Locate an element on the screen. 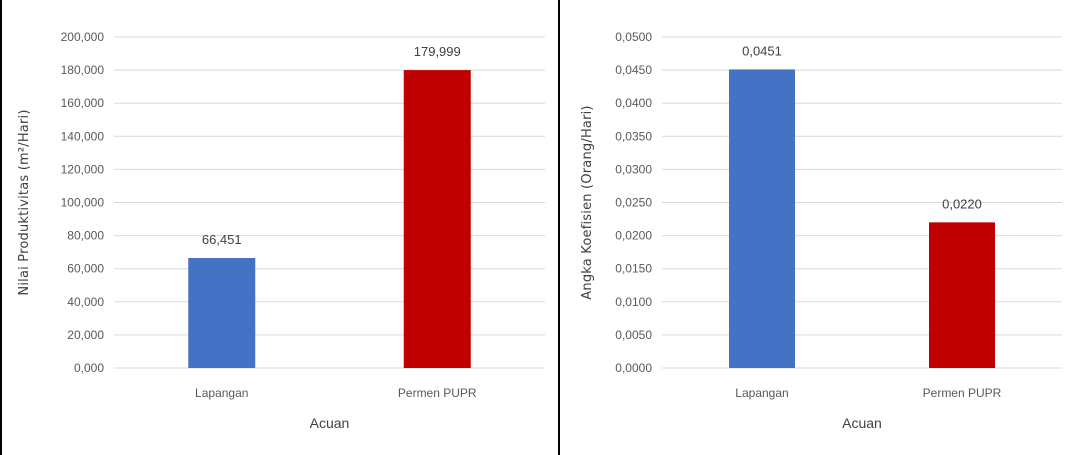  coefficient-ytick-label: 0,0450 is located at coordinates (633, 70).